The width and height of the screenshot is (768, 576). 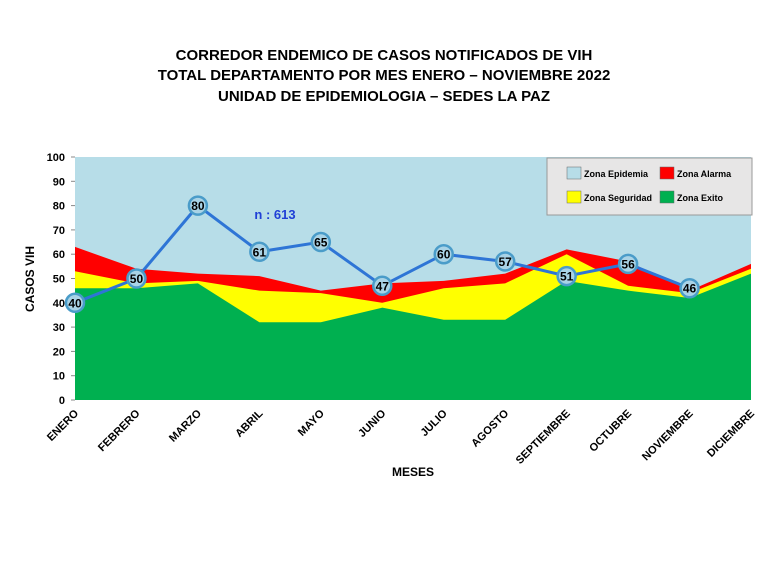 I want to click on x-tick-label: ENERO, so click(x=63, y=425).